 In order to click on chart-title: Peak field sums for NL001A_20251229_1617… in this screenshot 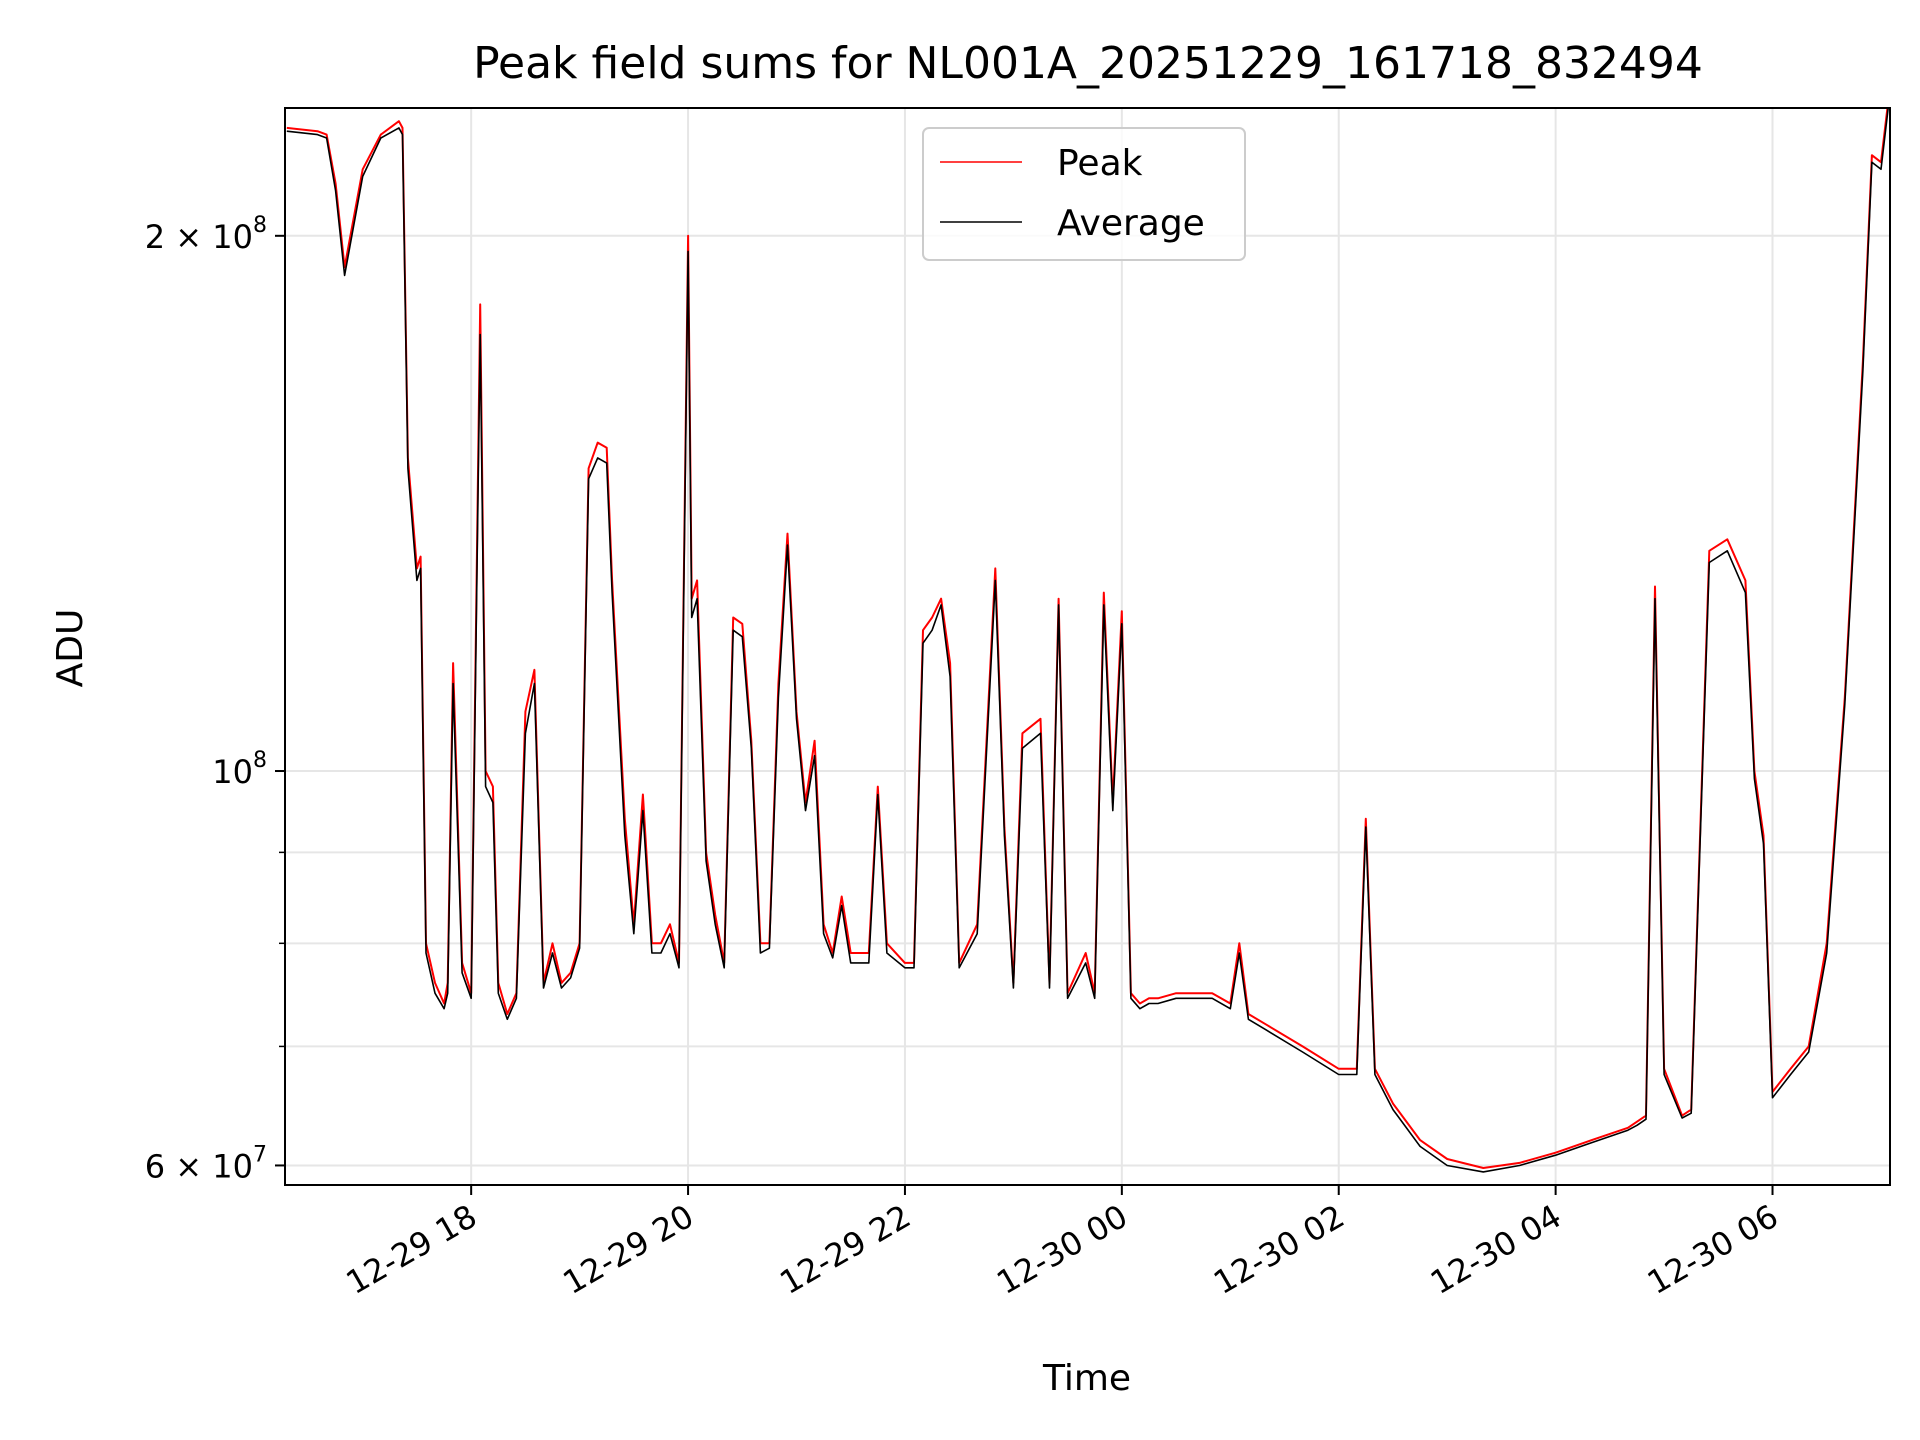, I will do `click(1088, 63)`.